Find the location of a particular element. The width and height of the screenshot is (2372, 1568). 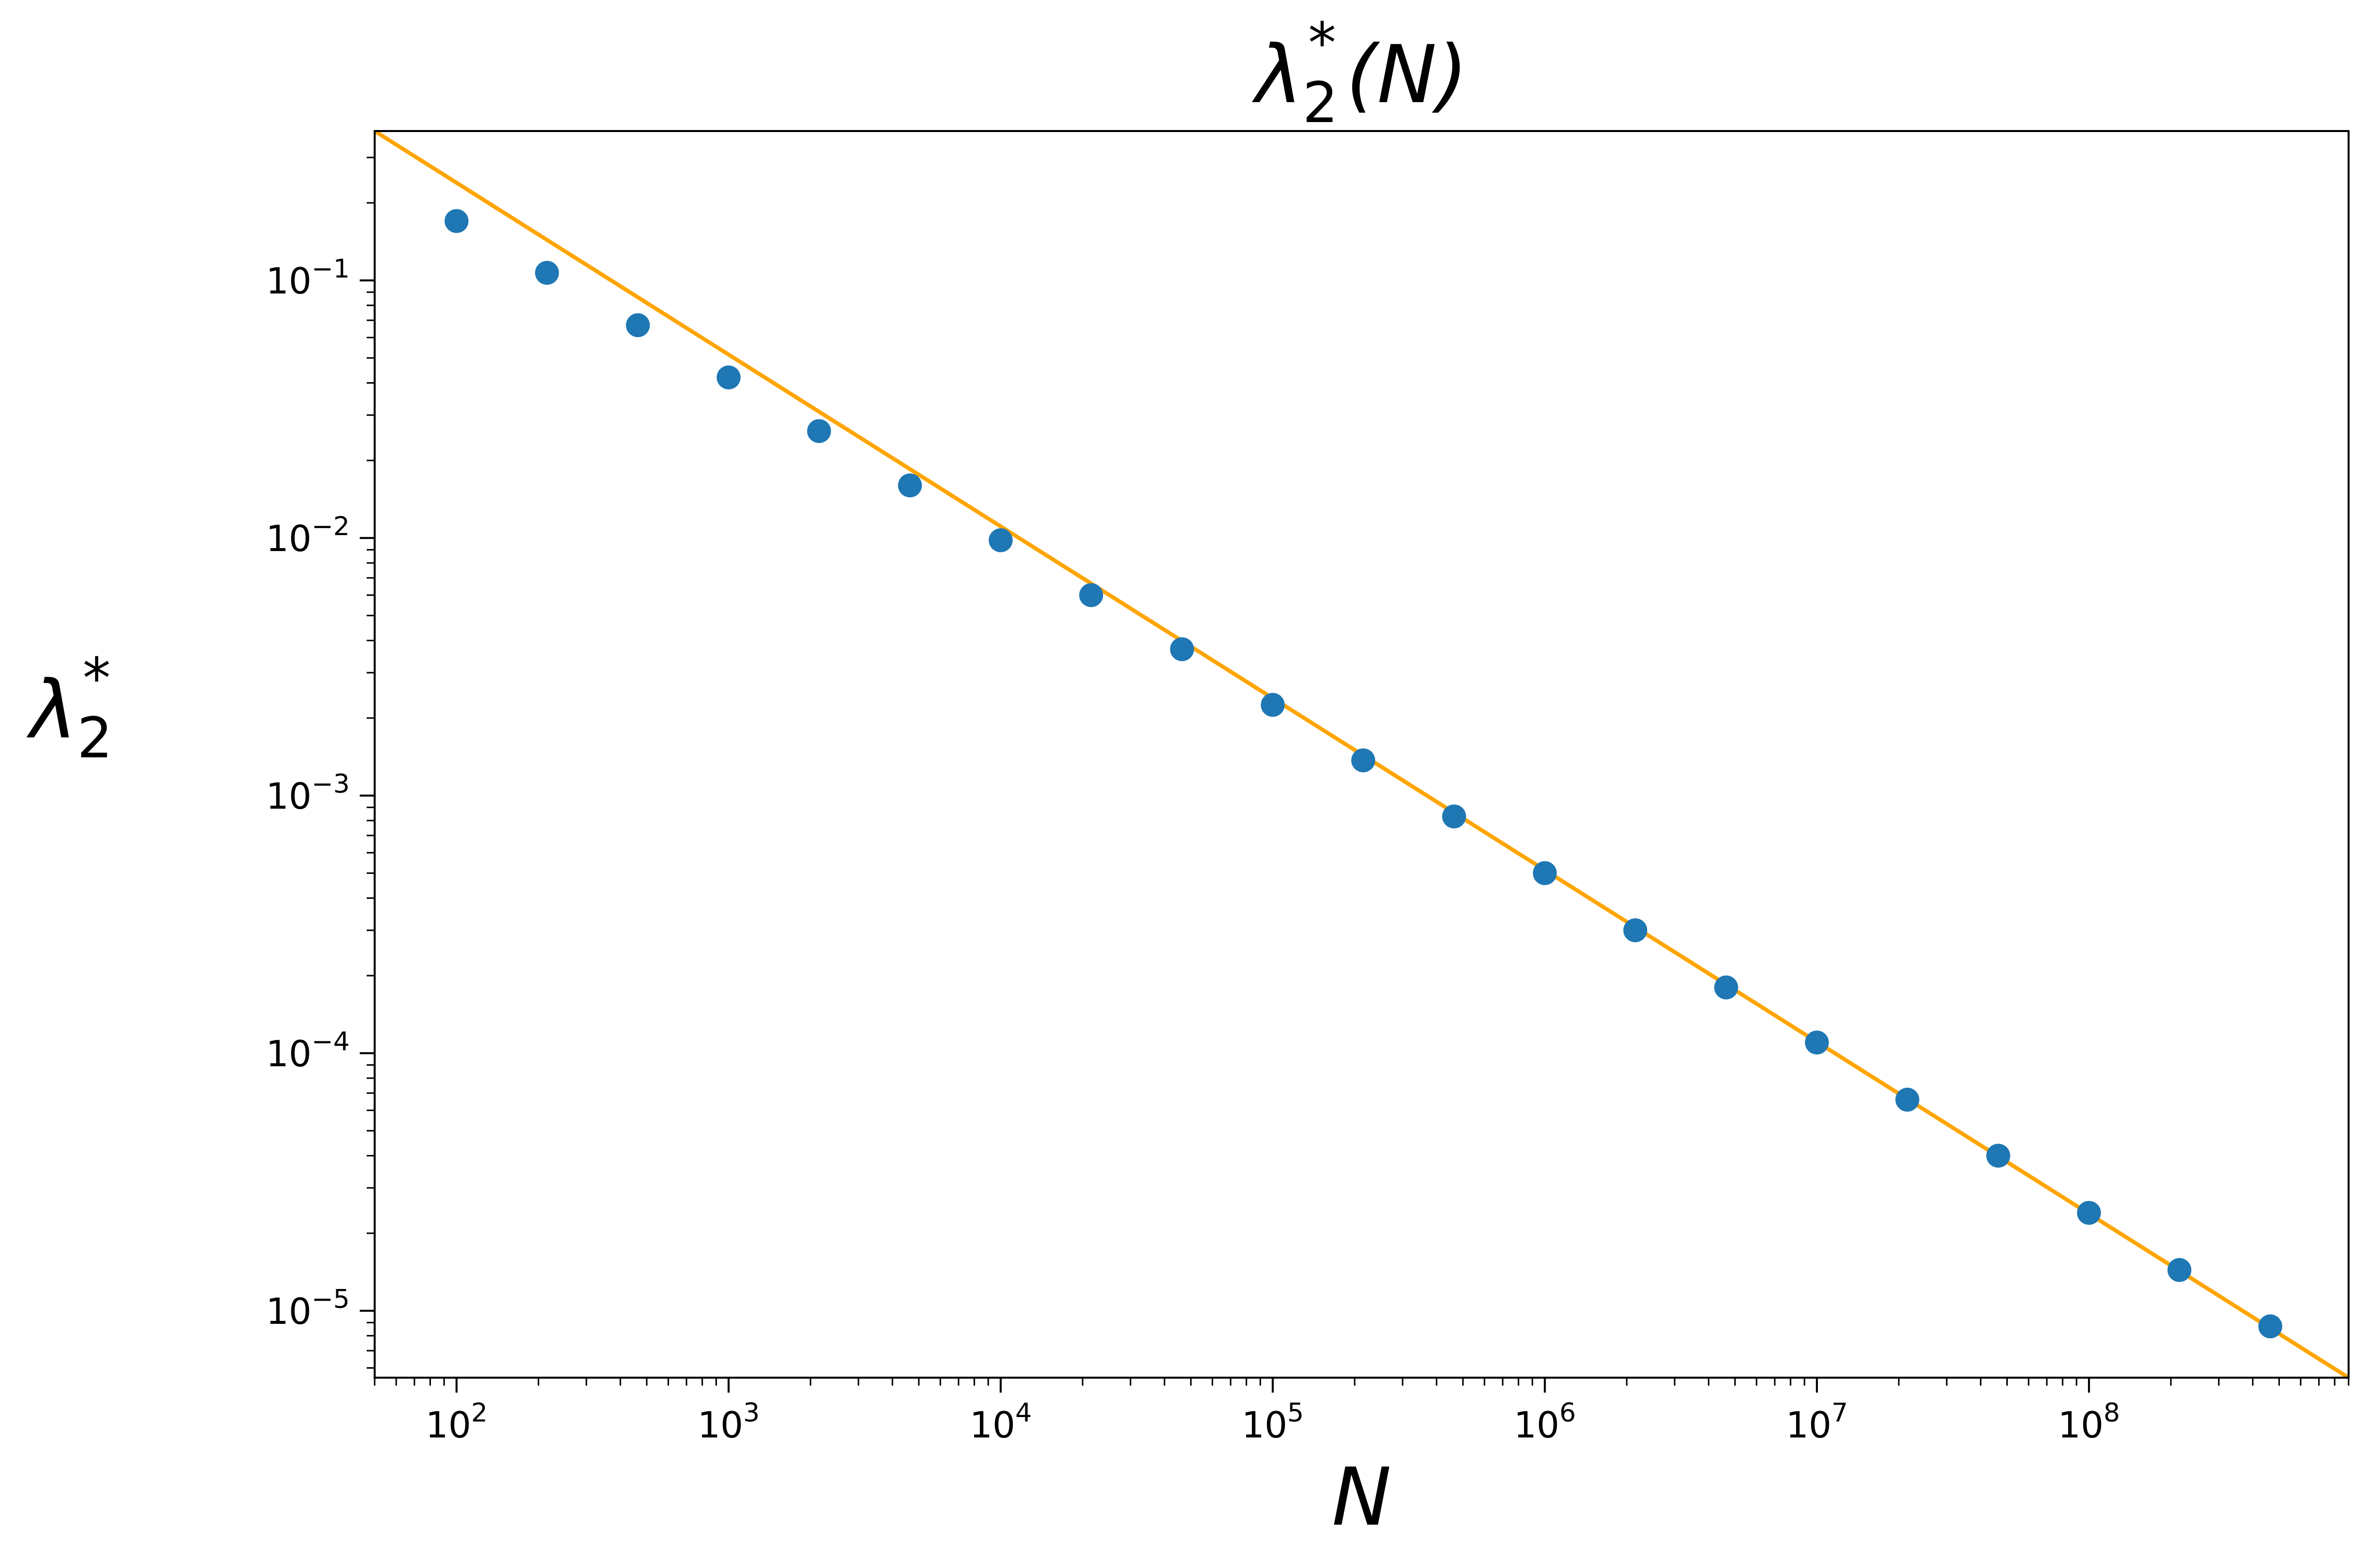

chart-title-superscript: * is located at coordinates (1322, 43).